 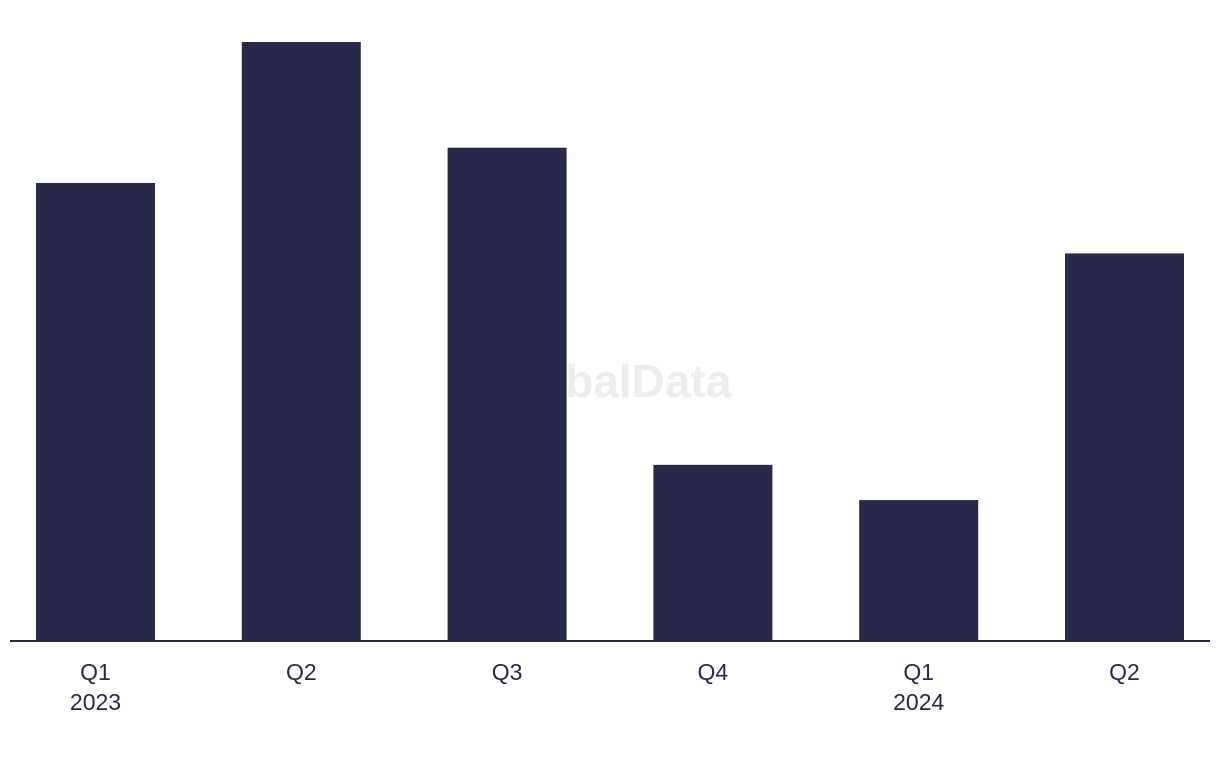 What do you see at coordinates (713, 672) in the screenshot?
I see `x-tick-label: Q4` at bounding box center [713, 672].